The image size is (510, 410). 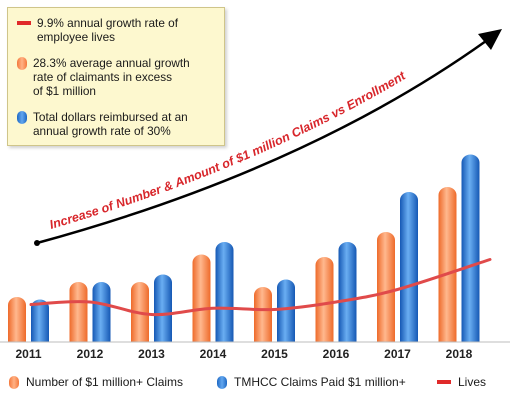 I want to click on note-dollars-line2: annual growth rate of 30%, so click(x=102, y=131).